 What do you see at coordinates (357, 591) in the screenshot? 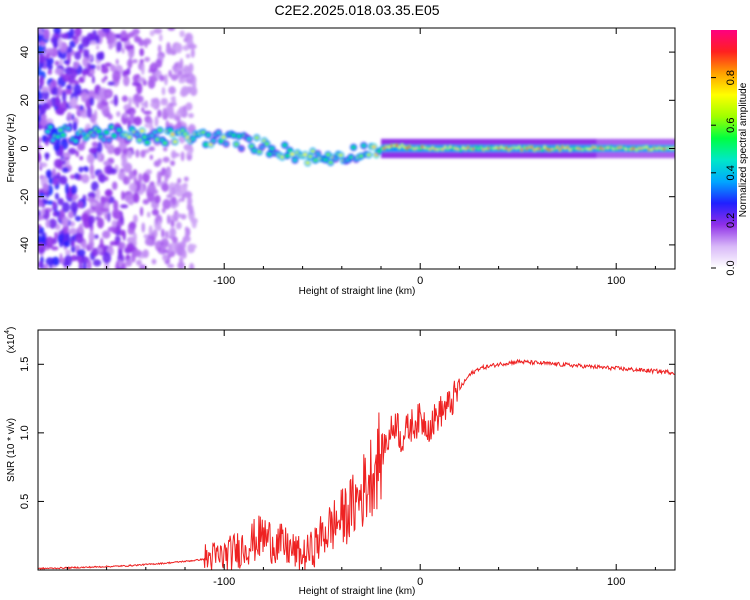
I see `snr-x-label: Height of straight line (km)` at bounding box center [357, 591].